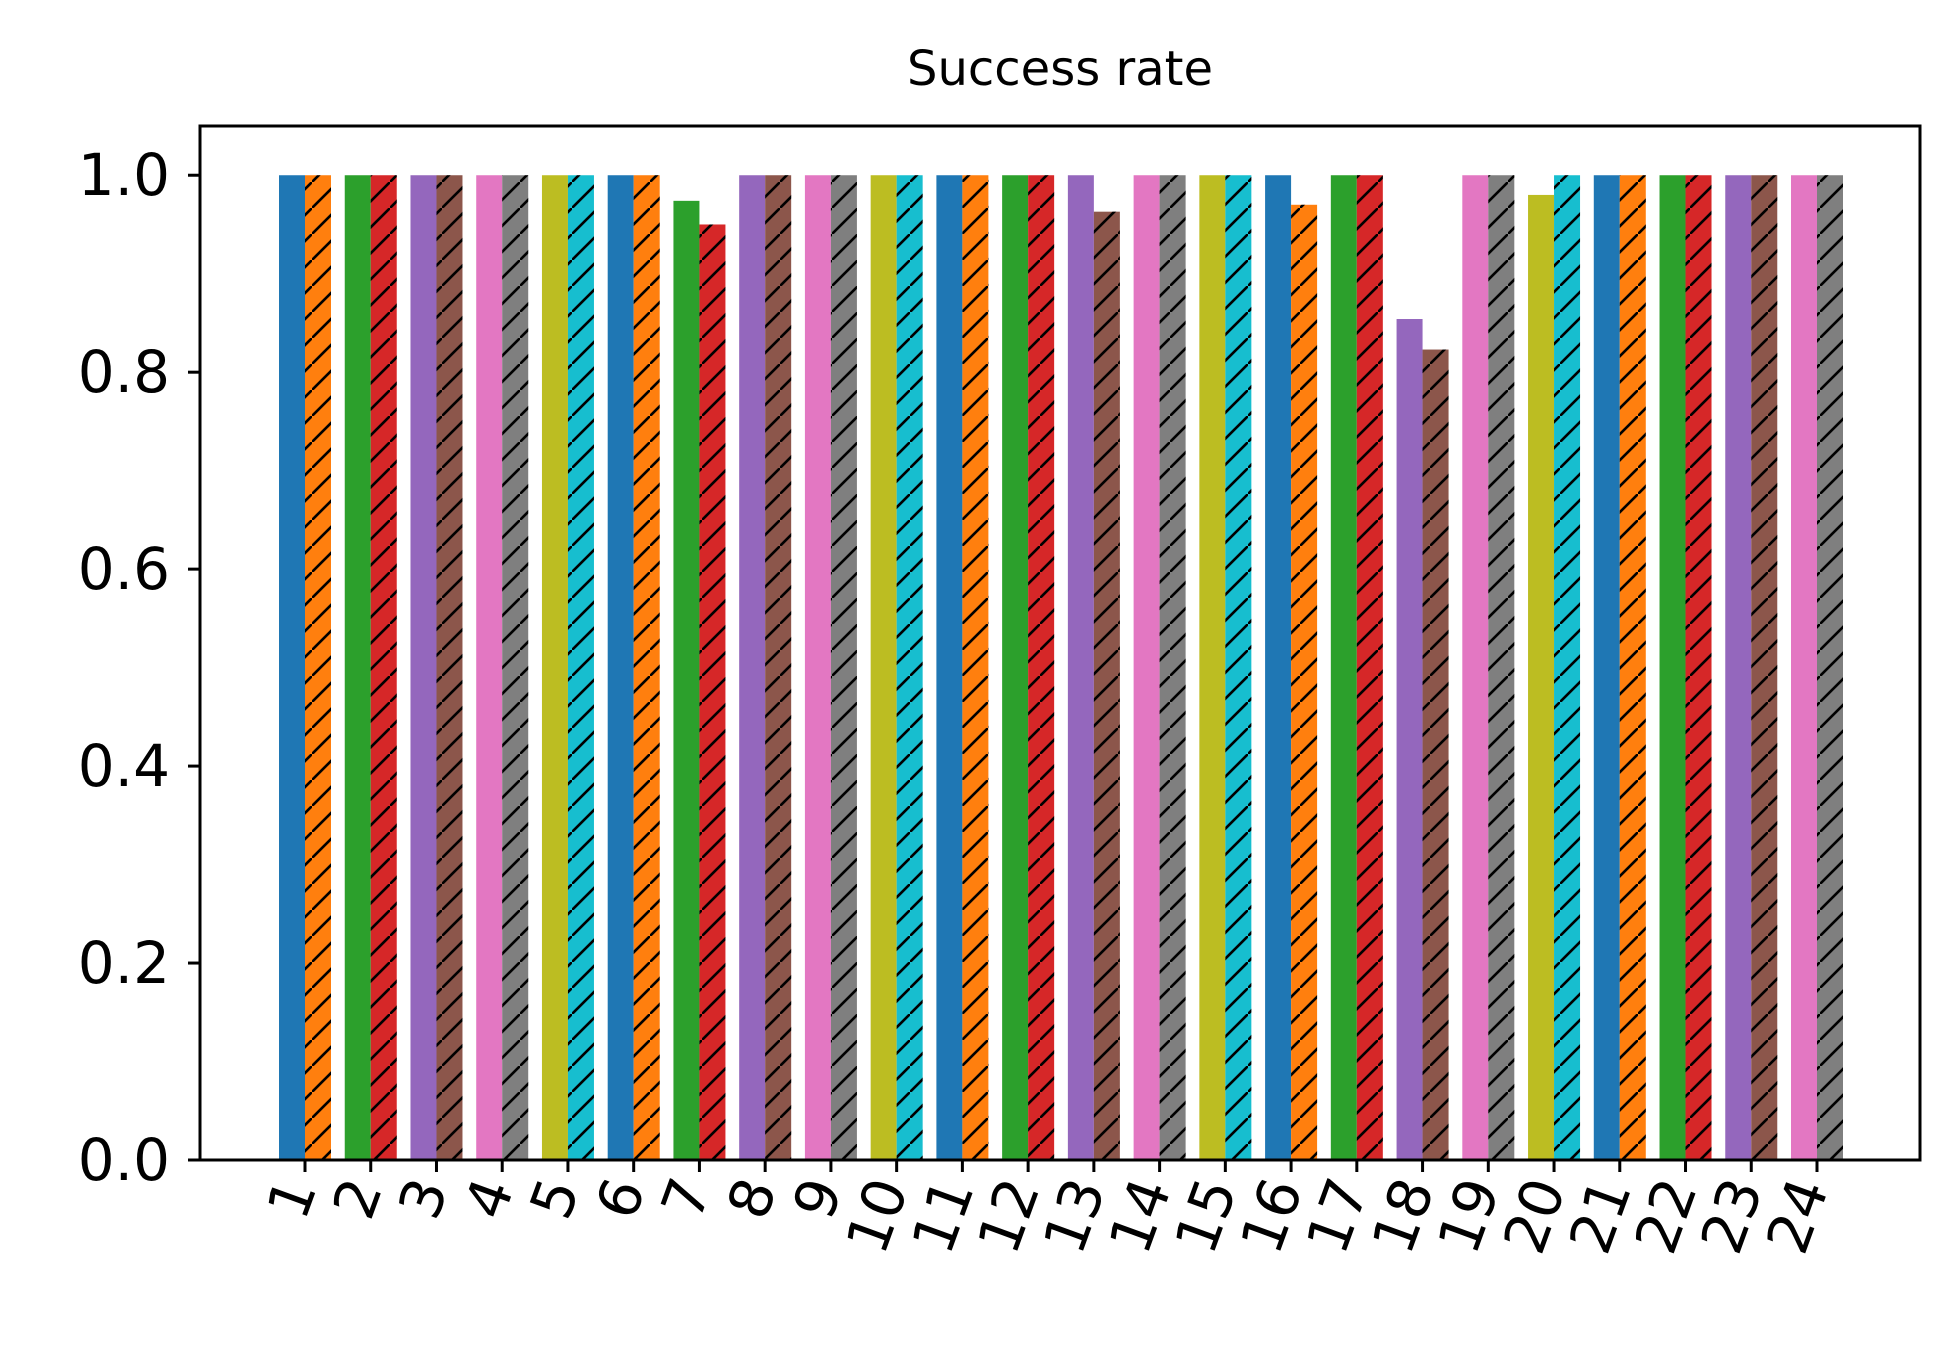 Image resolution: width=1953 pixels, height=1355 pixels. I want to click on y-tick-label: 0.8, so click(124, 372).